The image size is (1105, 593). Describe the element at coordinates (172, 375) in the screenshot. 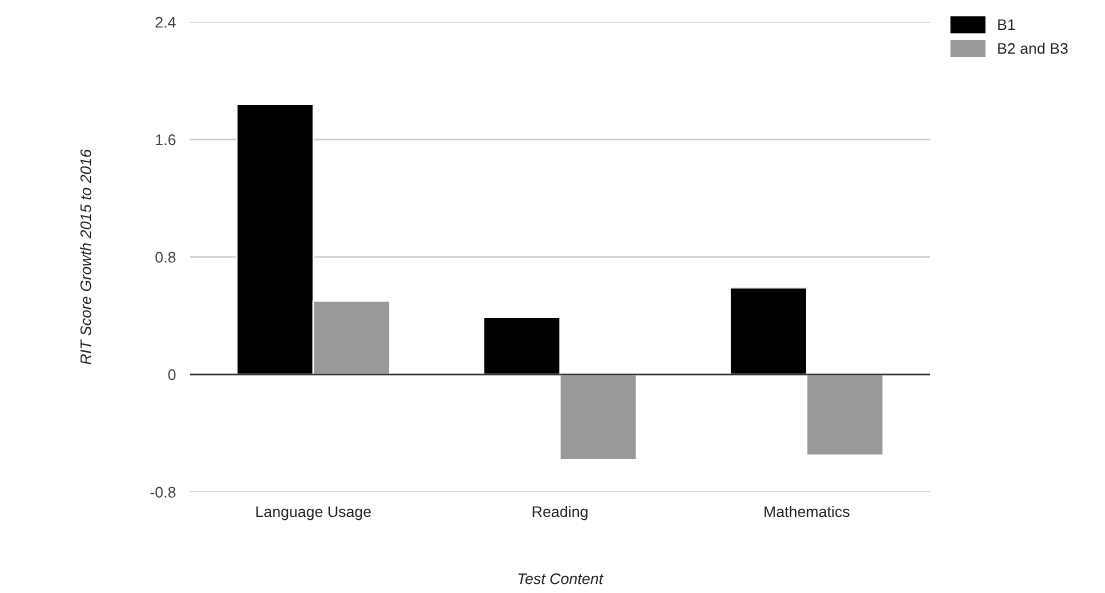

I see `y-tick-label: 0` at that location.